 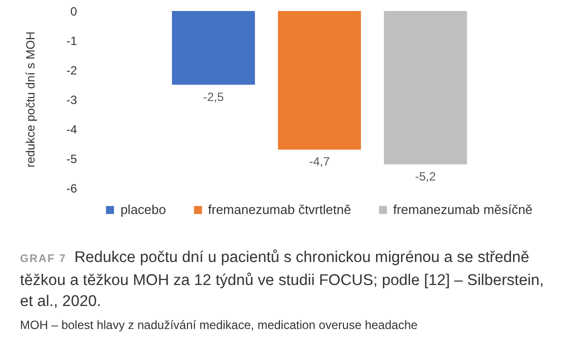 I want to click on y-tick-label: -4, so click(x=72, y=129).